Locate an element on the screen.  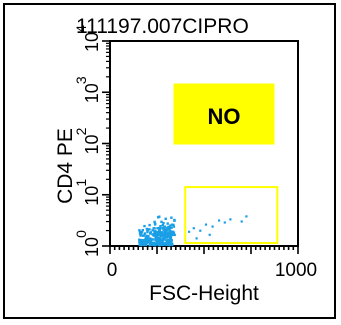
y-tick-exponent: 2 is located at coordinates (81, 131).